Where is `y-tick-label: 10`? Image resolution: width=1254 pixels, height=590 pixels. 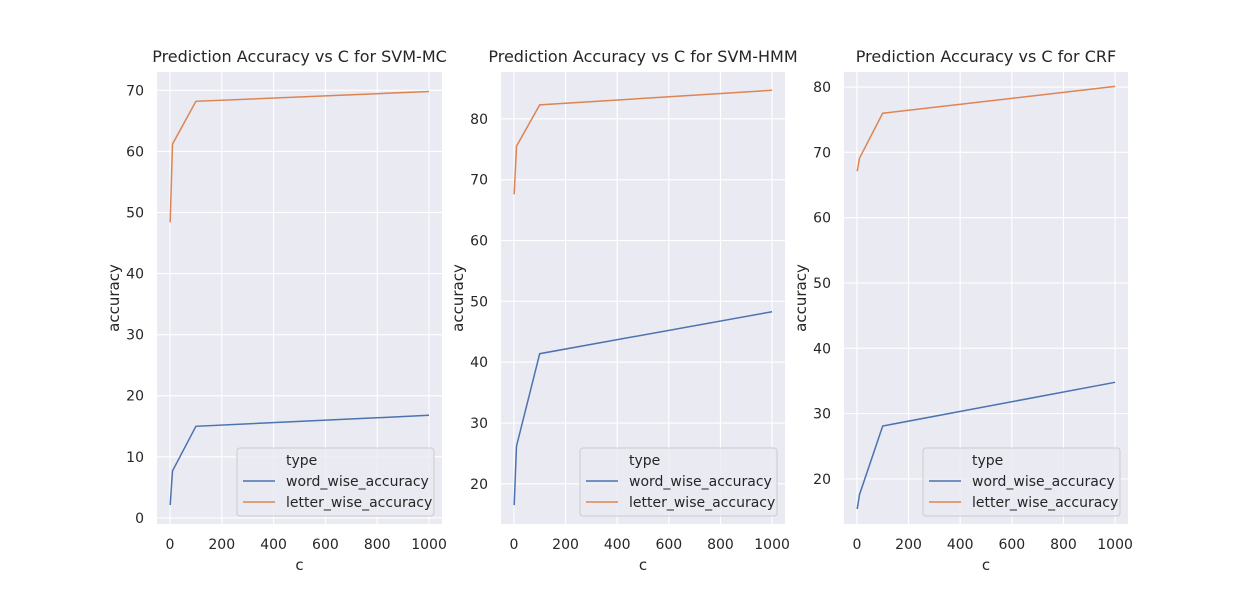 y-tick-label: 10 is located at coordinates (135, 458).